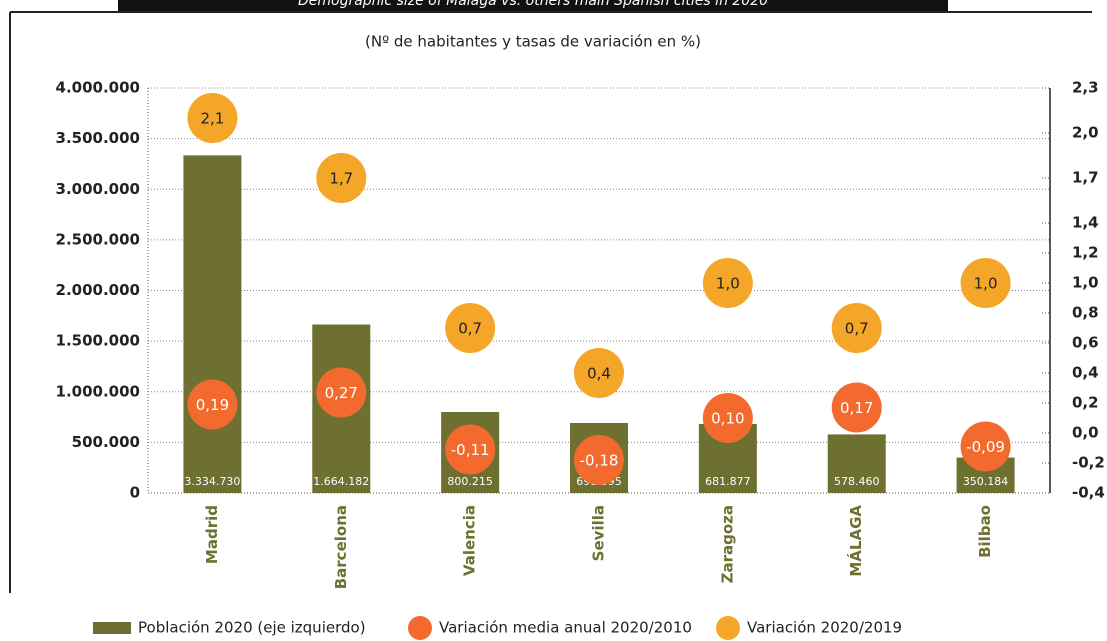 The width and height of the screenshot is (1107, 641). Describe the element at coordinates (98, 239) in the screenshot. I see `y-tick-label: 2.500.000` at that location.